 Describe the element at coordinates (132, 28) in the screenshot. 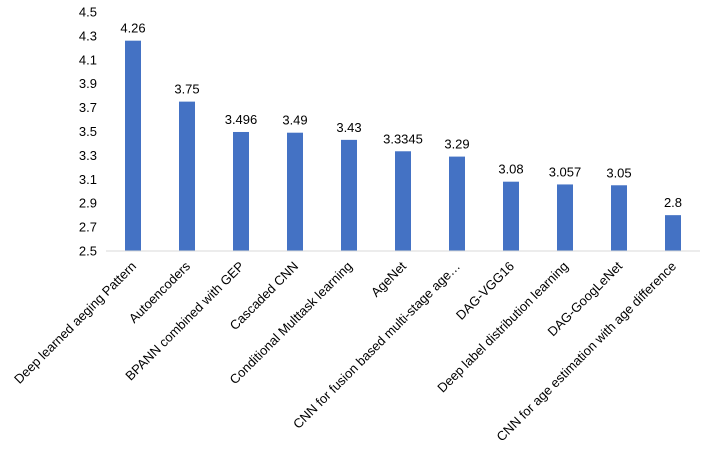

I see `data-label: 4.26` at that location.